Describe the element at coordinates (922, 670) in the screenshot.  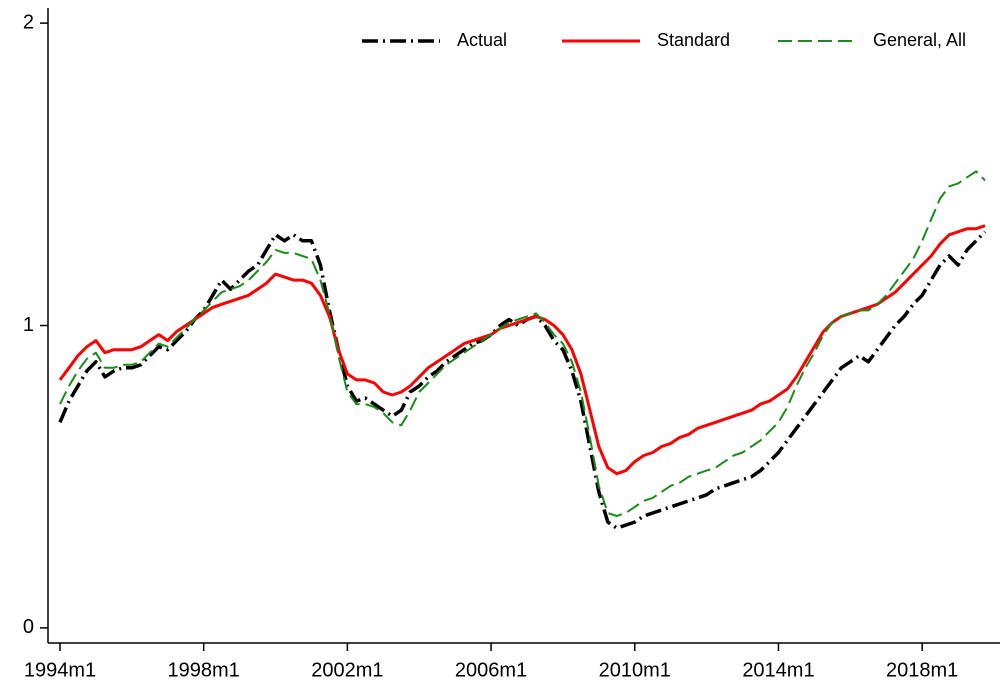
I see `x-tick-label: 2018m1` at that location.